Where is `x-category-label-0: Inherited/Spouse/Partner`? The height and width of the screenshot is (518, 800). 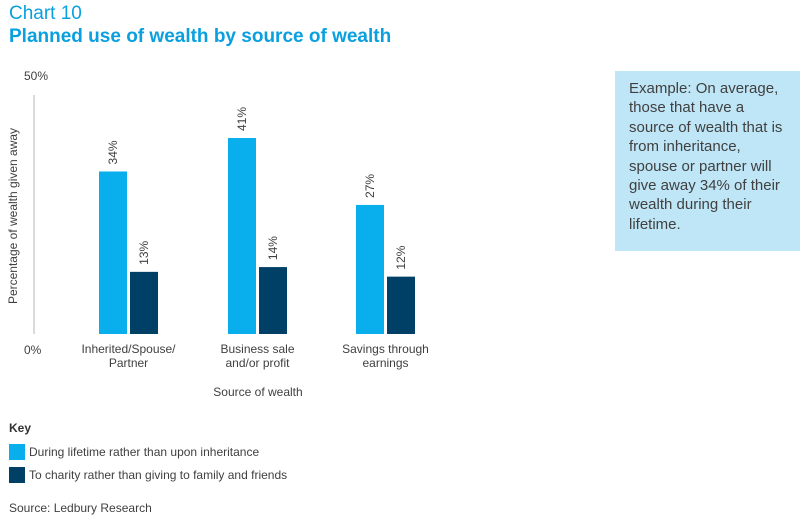 x-category-label-0: Inherited/Spouse/Partner is located at coordinates (128, 356).